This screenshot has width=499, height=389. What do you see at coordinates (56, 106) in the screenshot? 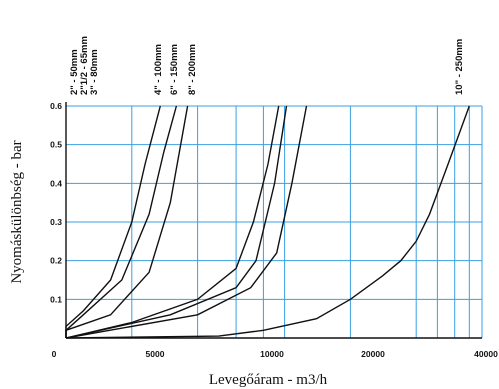
I see `y-tick-label: 0.6` at bounding box center [56, 106].